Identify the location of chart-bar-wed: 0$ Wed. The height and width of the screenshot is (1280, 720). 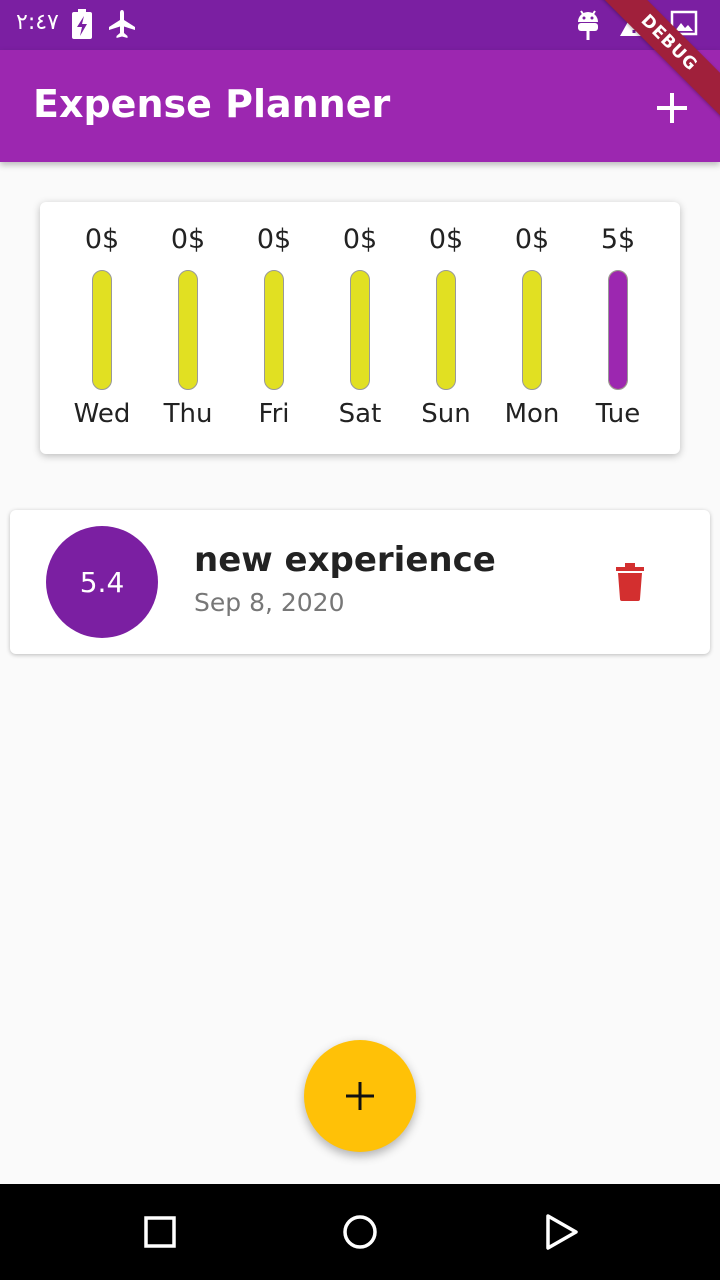
(102, 328).